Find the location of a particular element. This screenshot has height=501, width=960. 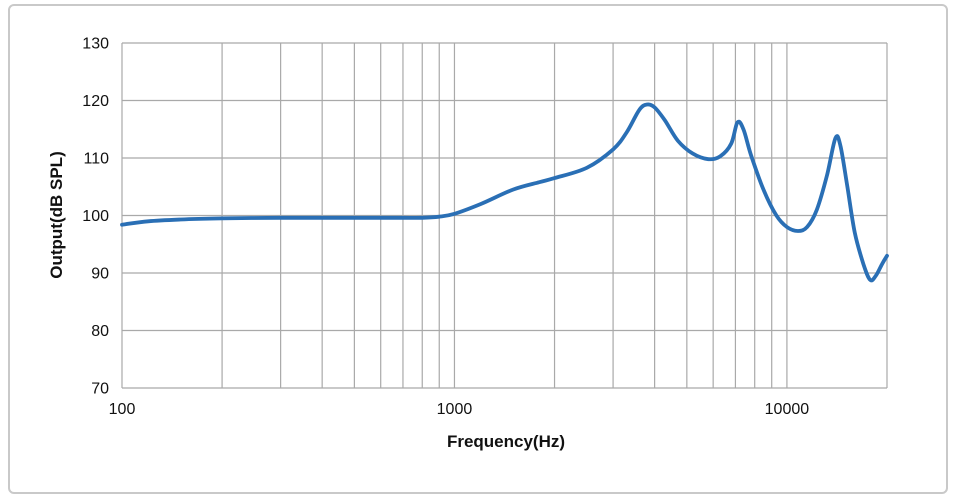

y-tick-label: 100 is located at coordinates (95, 216).